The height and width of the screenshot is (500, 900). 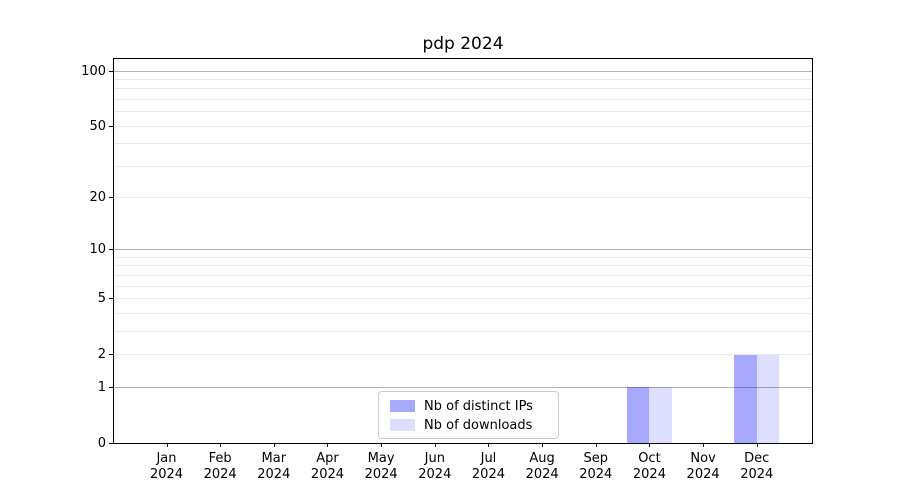 What do you see at coordinates (101, 443) in the screenshot?
I see `y-tick-label-0: 0` at bounding box center [101, 443].